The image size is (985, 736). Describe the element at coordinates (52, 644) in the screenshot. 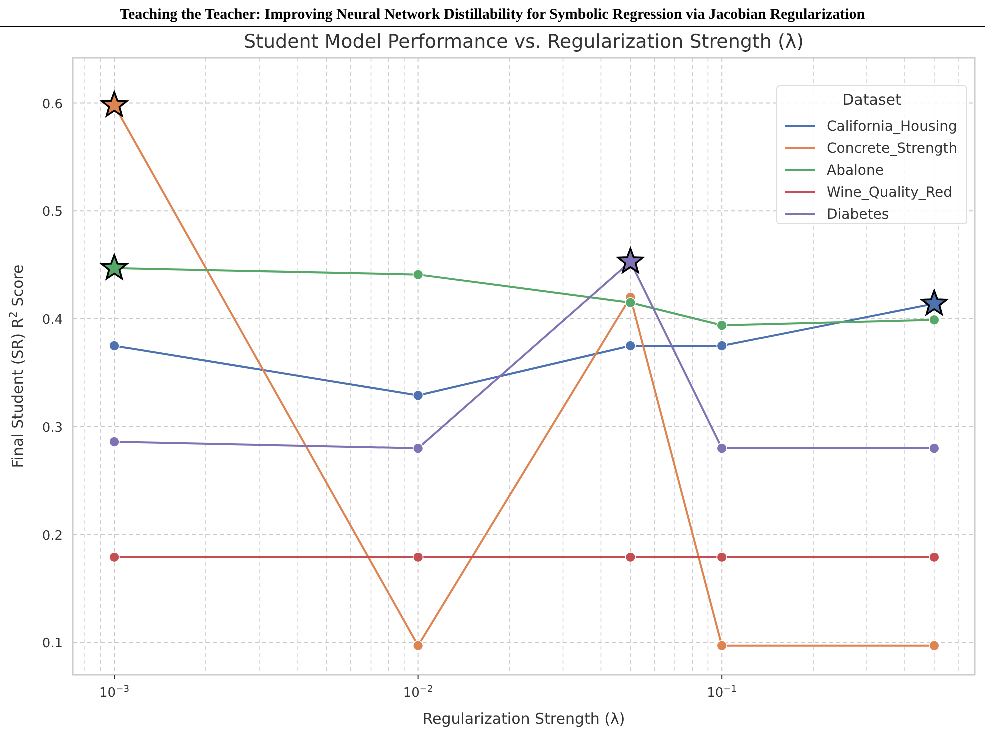

I see `y-tick-label: 0.1` at that location.